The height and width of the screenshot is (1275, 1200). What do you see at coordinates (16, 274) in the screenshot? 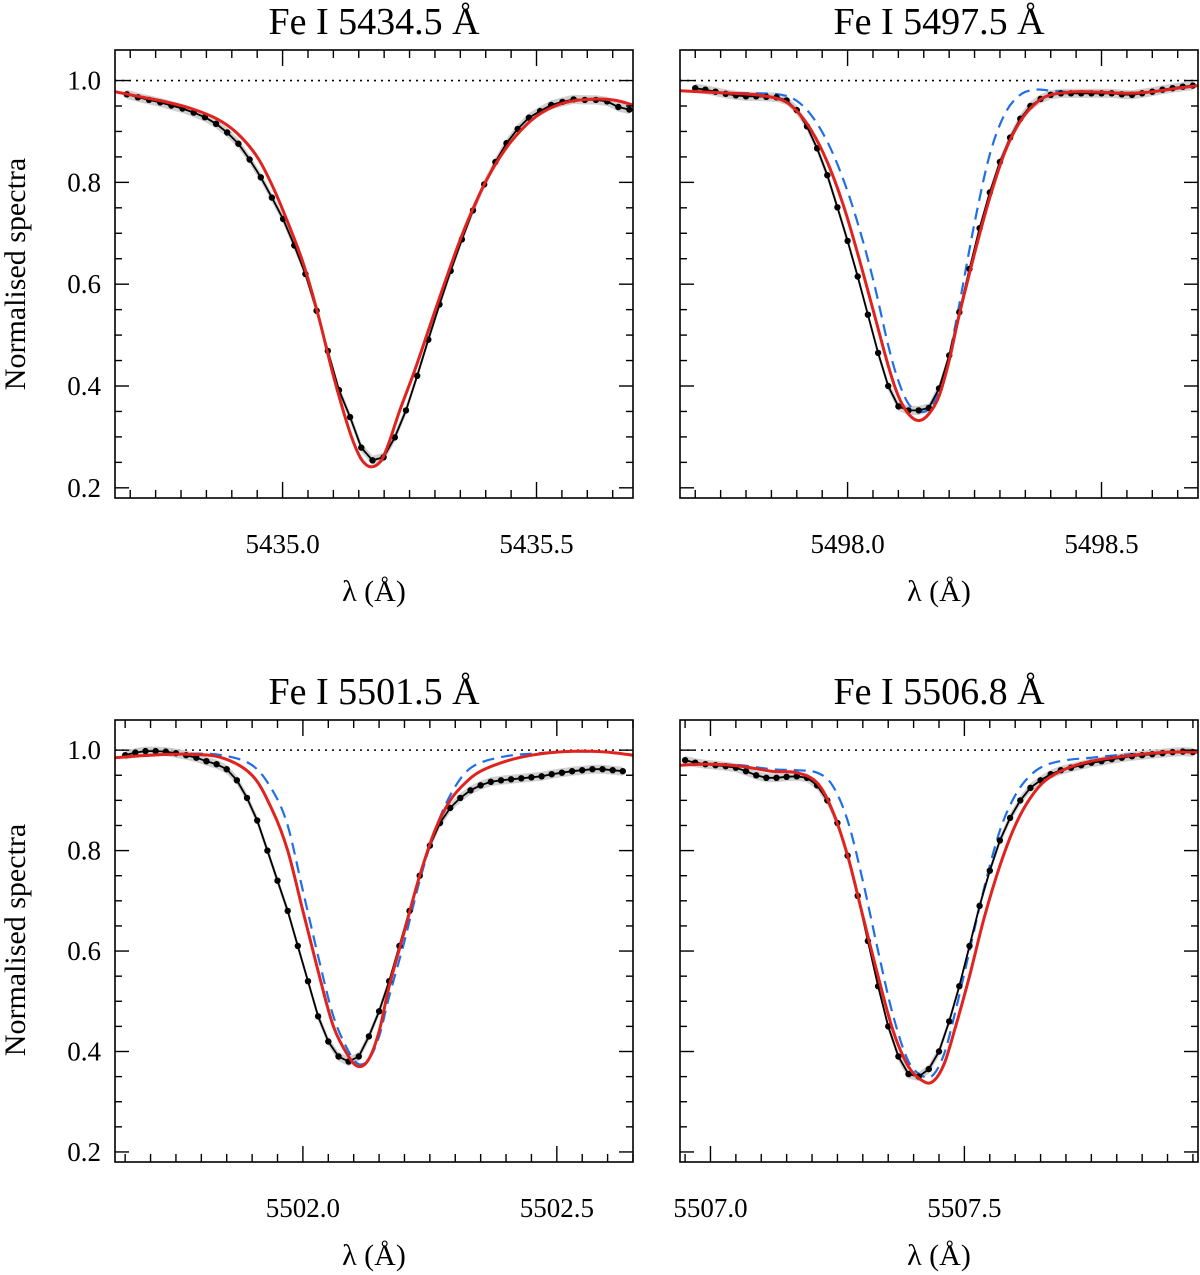
I see `y-axis-label-top: Normalised spectra` at bounding box center [16, 274].